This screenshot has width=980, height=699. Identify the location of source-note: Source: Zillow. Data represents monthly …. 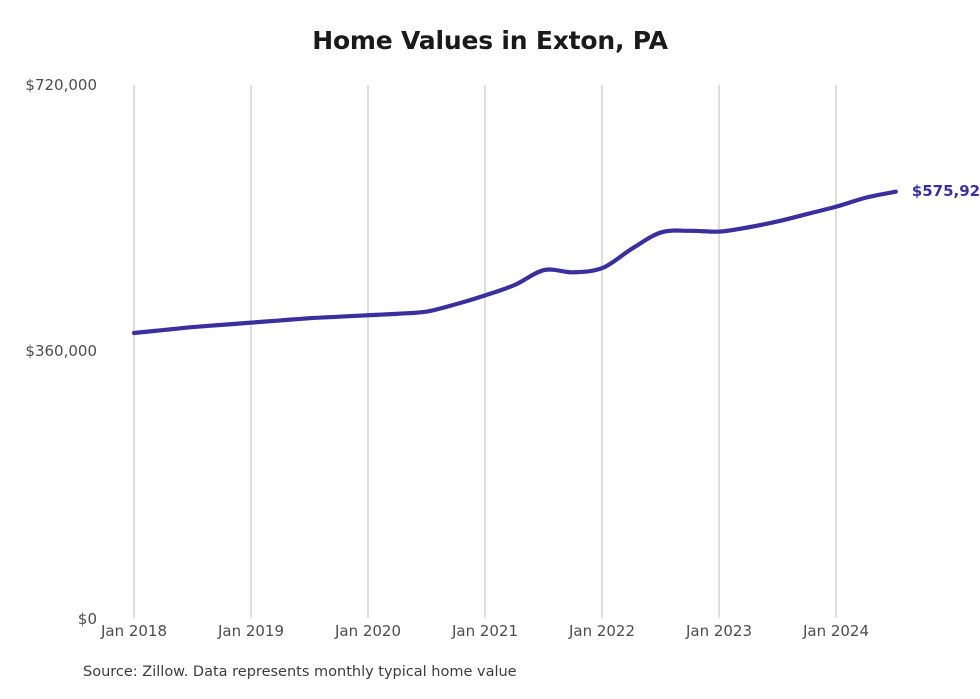
(300, 672).